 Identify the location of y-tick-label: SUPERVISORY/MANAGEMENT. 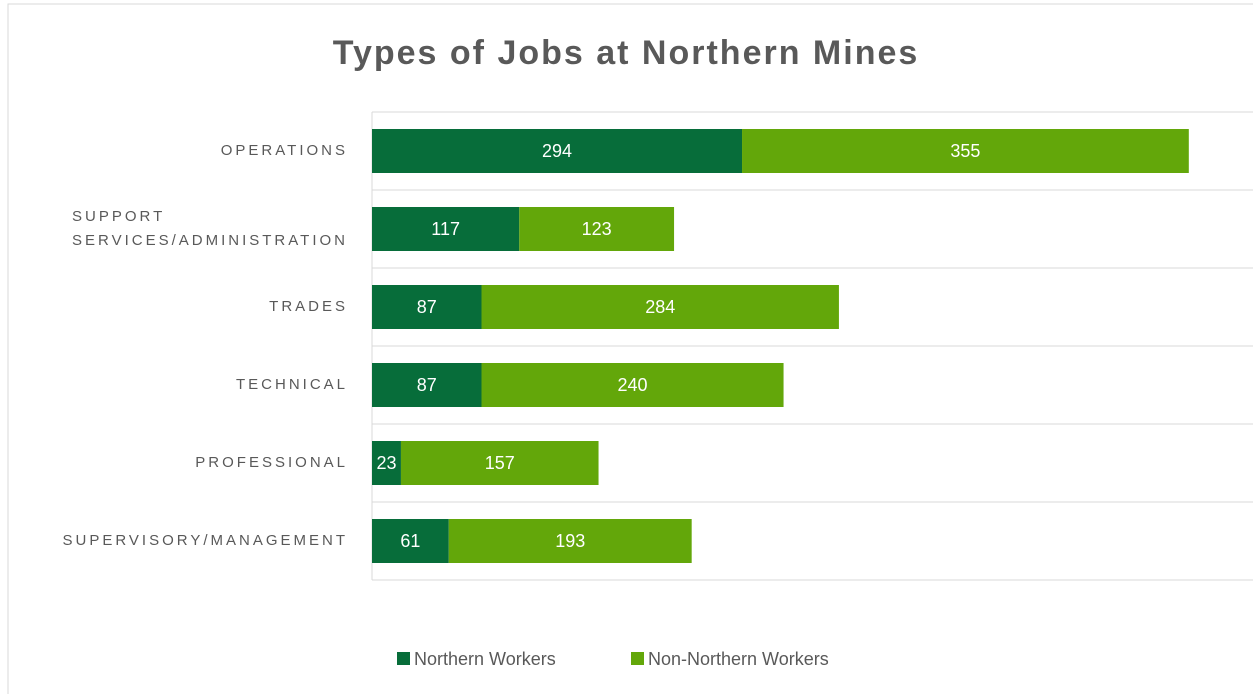
(206, 540).